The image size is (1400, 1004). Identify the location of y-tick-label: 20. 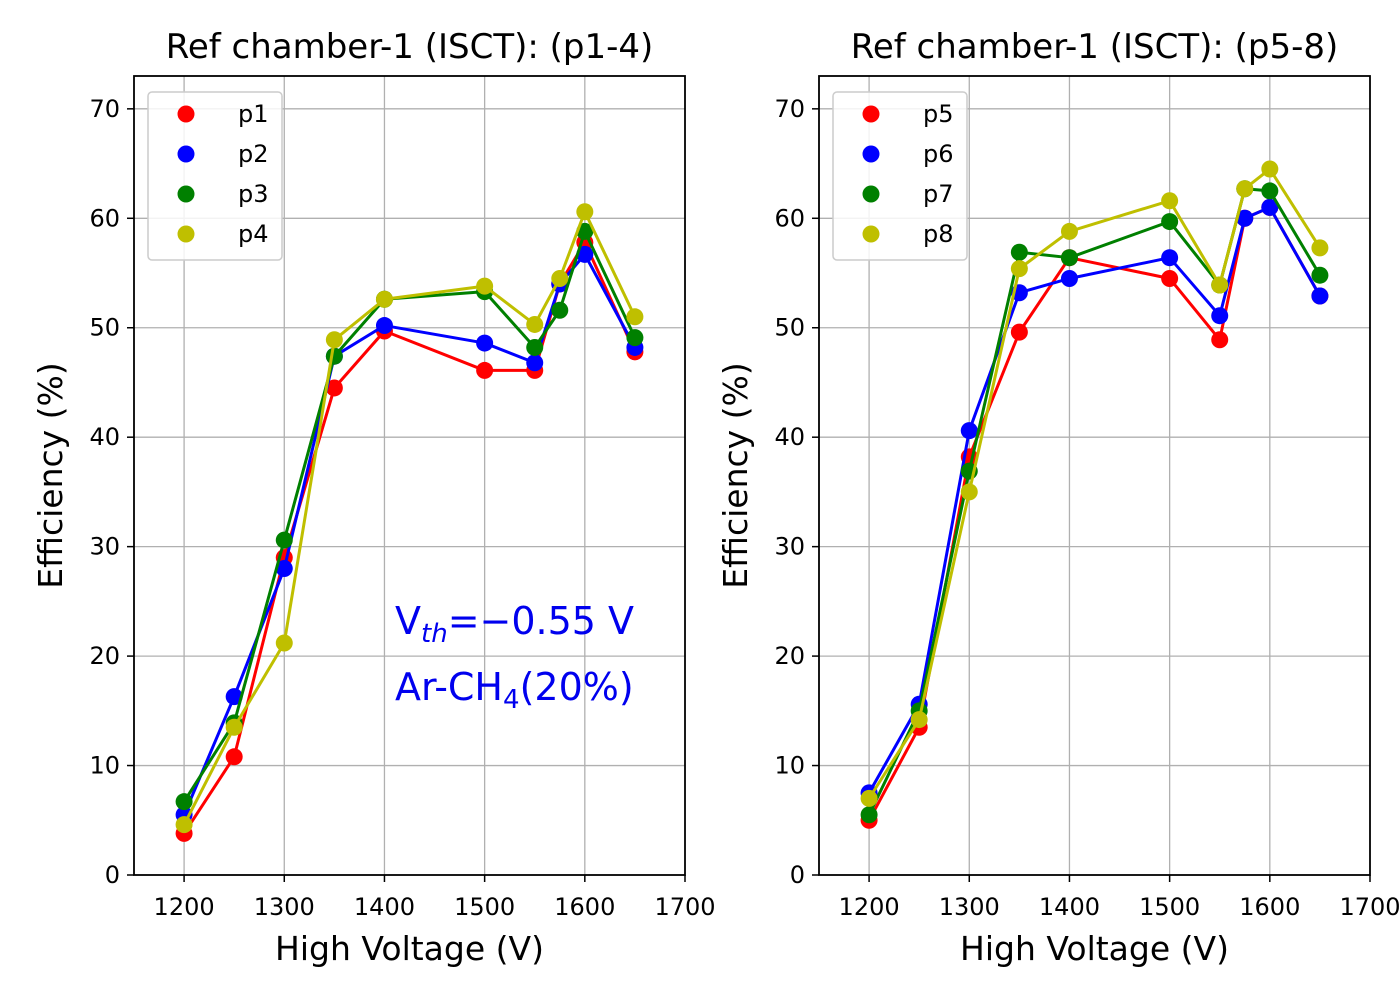
(104, 656).